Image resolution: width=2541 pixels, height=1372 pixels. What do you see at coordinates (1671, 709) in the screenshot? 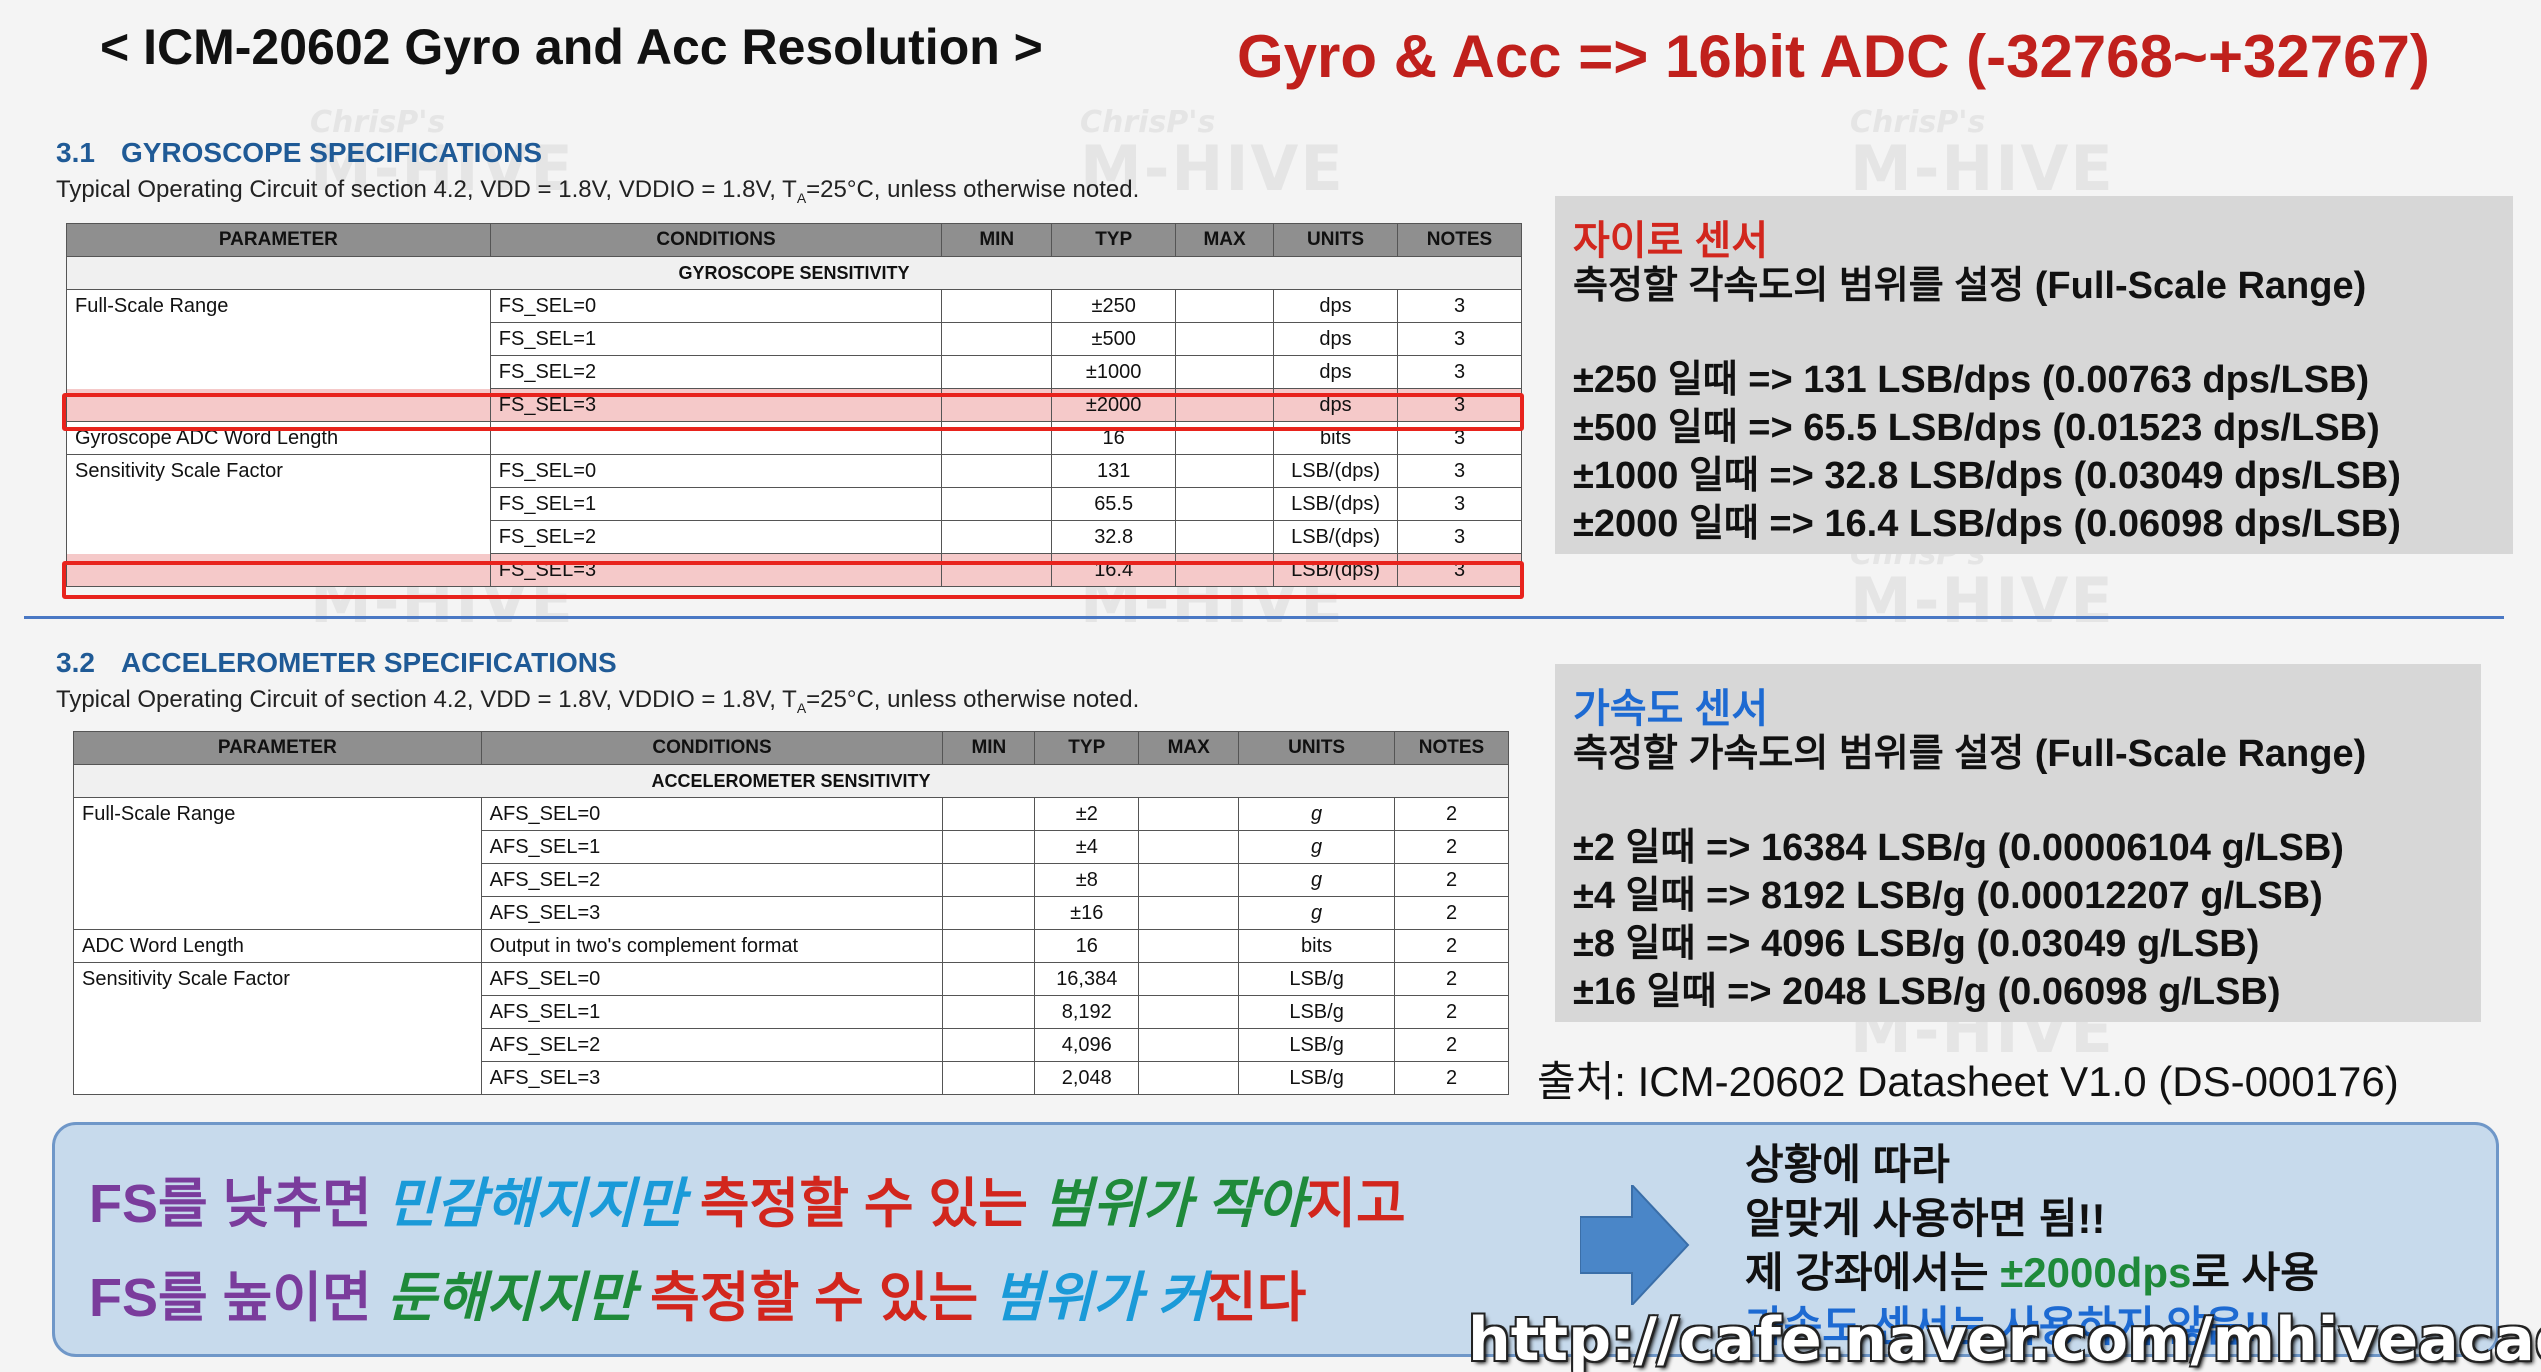
I see `accel-note-title: 가속도 센서` at bounding box center [1671, 709].